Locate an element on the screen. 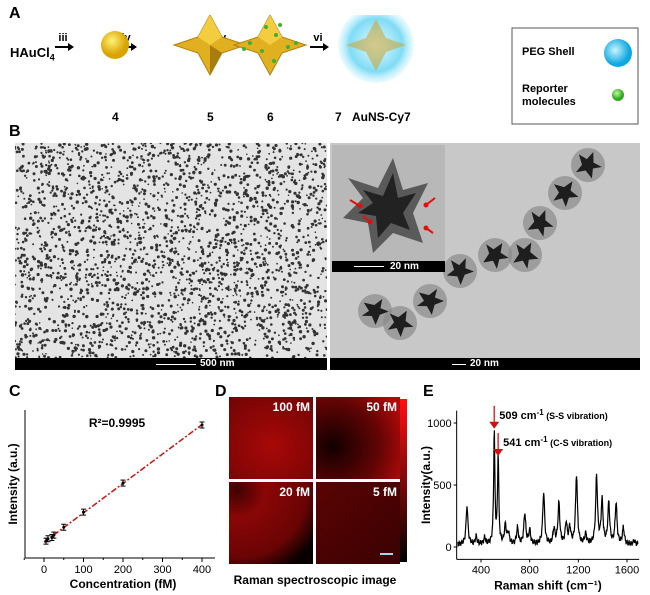  spectrum-line is located at coordinates (548, 489).